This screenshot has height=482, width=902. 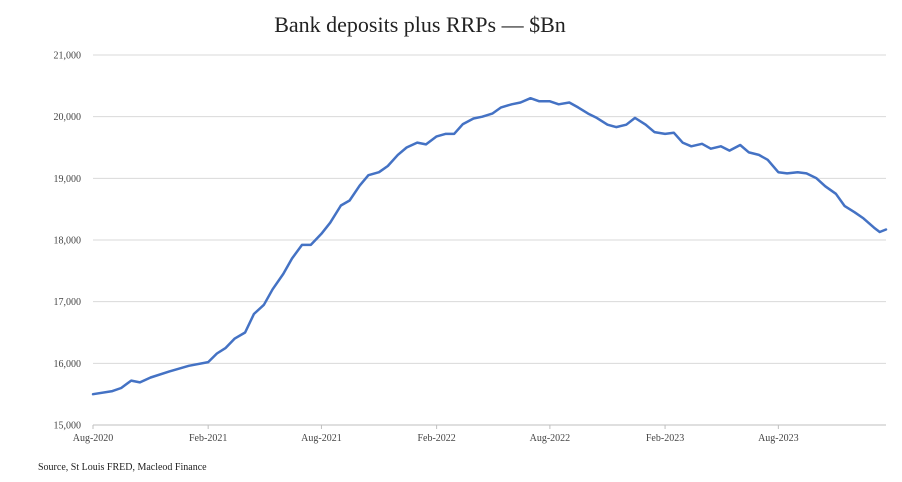 I want to click on x-tick-label: Feb-2022, so click(x=436, y=438).